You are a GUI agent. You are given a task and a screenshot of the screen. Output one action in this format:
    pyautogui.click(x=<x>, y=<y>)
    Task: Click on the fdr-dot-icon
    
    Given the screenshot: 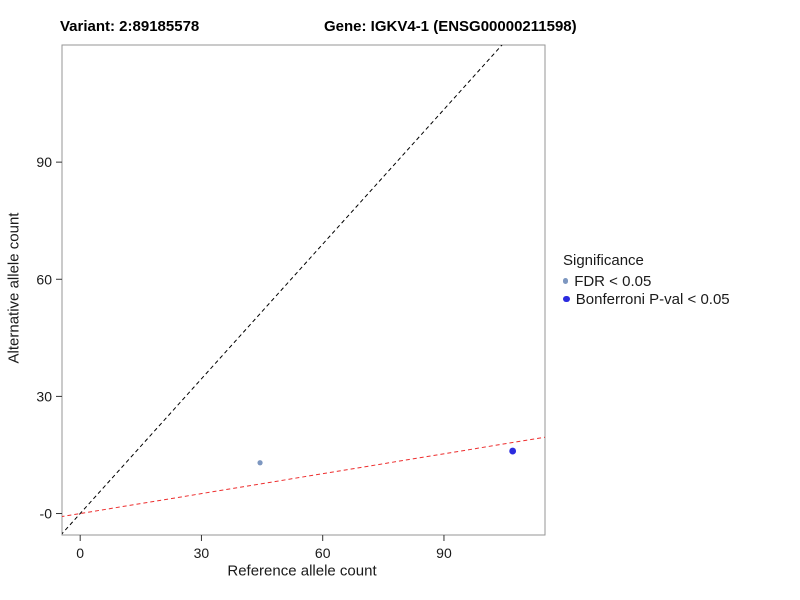 What is the action you would take?
    pyautogui.click(x=566, y=281)
    